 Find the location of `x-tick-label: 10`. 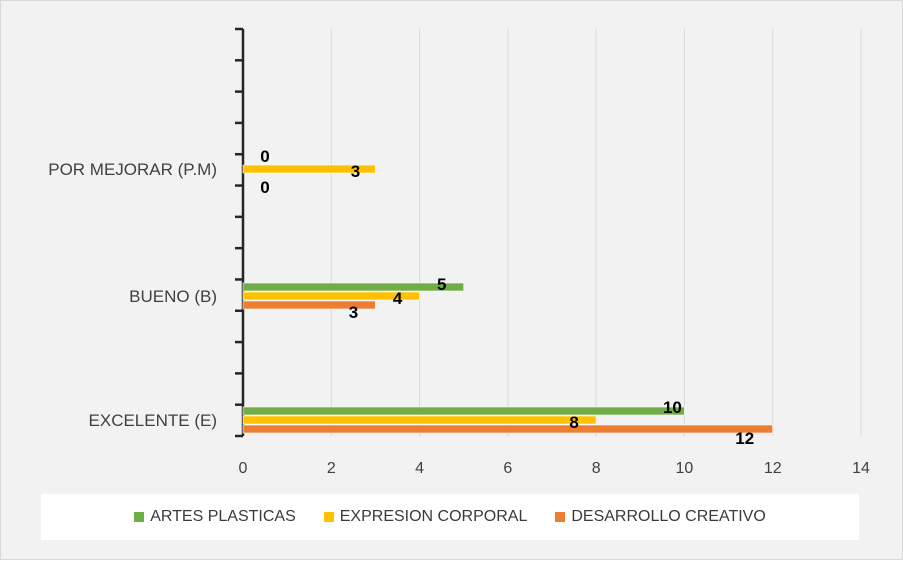

x-tick-label: 10 is located at coordinates (685, 468).